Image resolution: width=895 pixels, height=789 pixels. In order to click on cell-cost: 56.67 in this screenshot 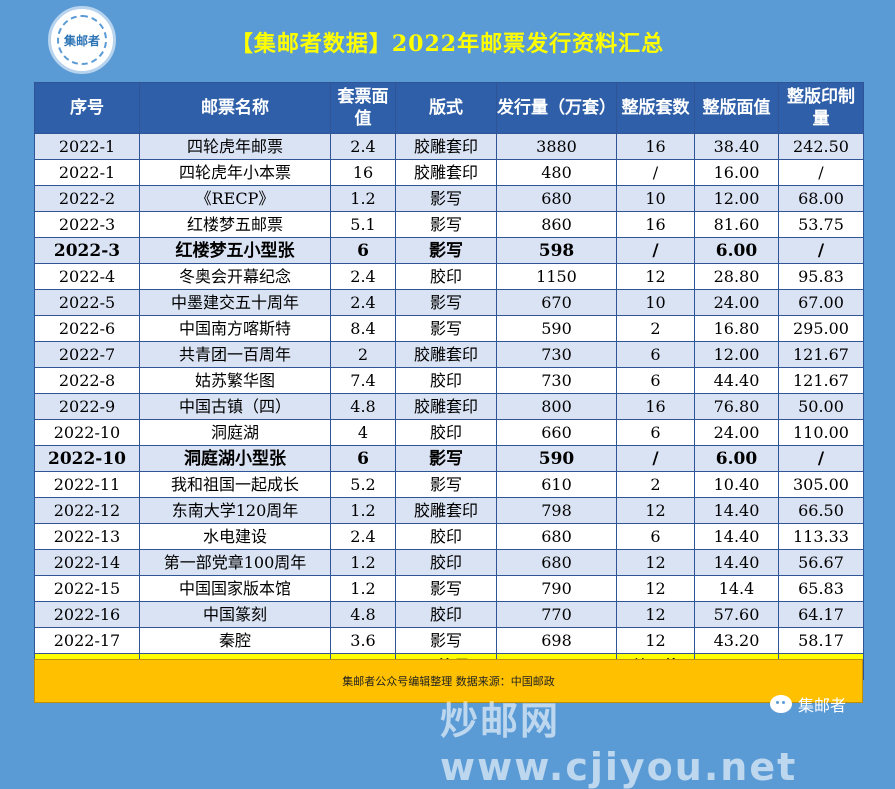, I will do `click(821, 562)`.